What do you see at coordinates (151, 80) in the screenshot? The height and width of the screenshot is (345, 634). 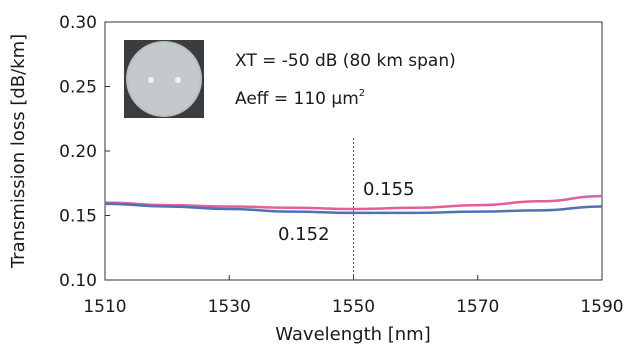 I see `fiber-core-left` at bounding box center [151, 80].